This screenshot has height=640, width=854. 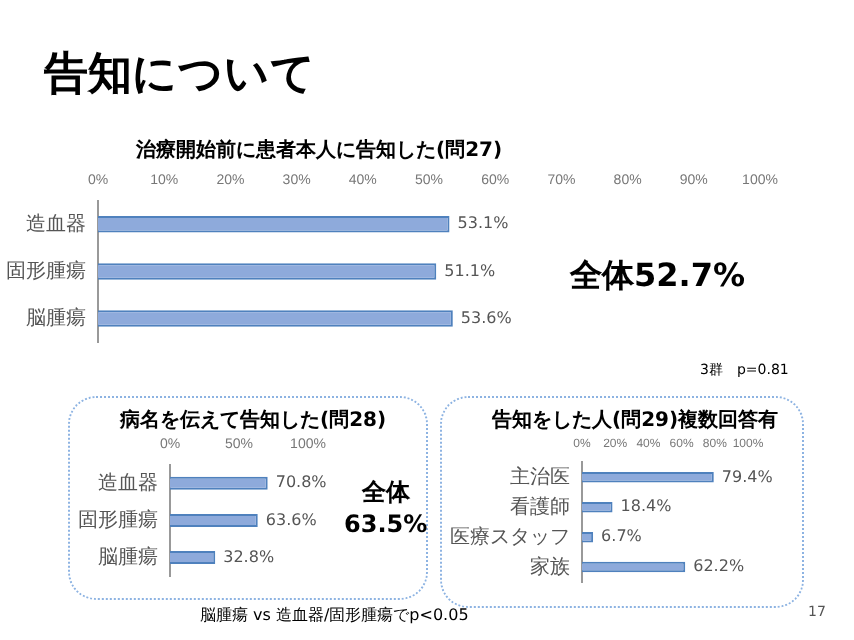 What do you see at coordinates (470, 270) in the screenshot?
I see `data-label: 51.1%` at bounding box center [470, 270].